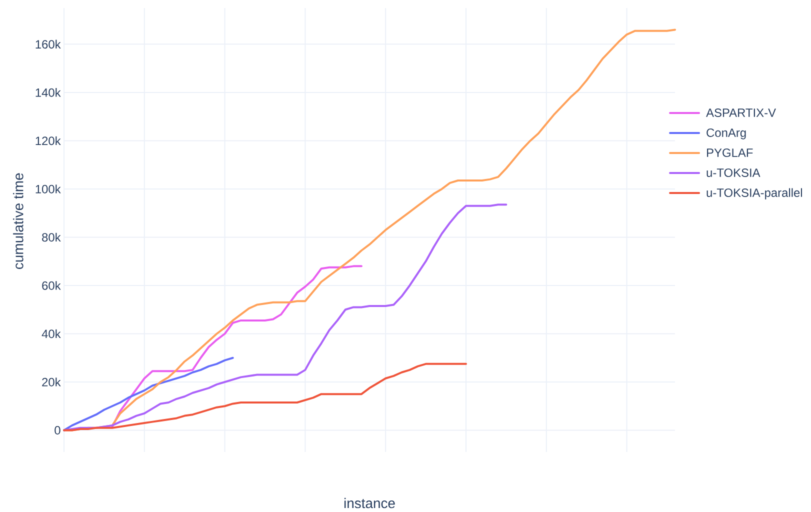 The image size is (811, 512). What do you see at coordinates (754, 194) in the screenshot?
I see `legend-label: u-TOKSIA-parallel` at bounding box center [754, 194].